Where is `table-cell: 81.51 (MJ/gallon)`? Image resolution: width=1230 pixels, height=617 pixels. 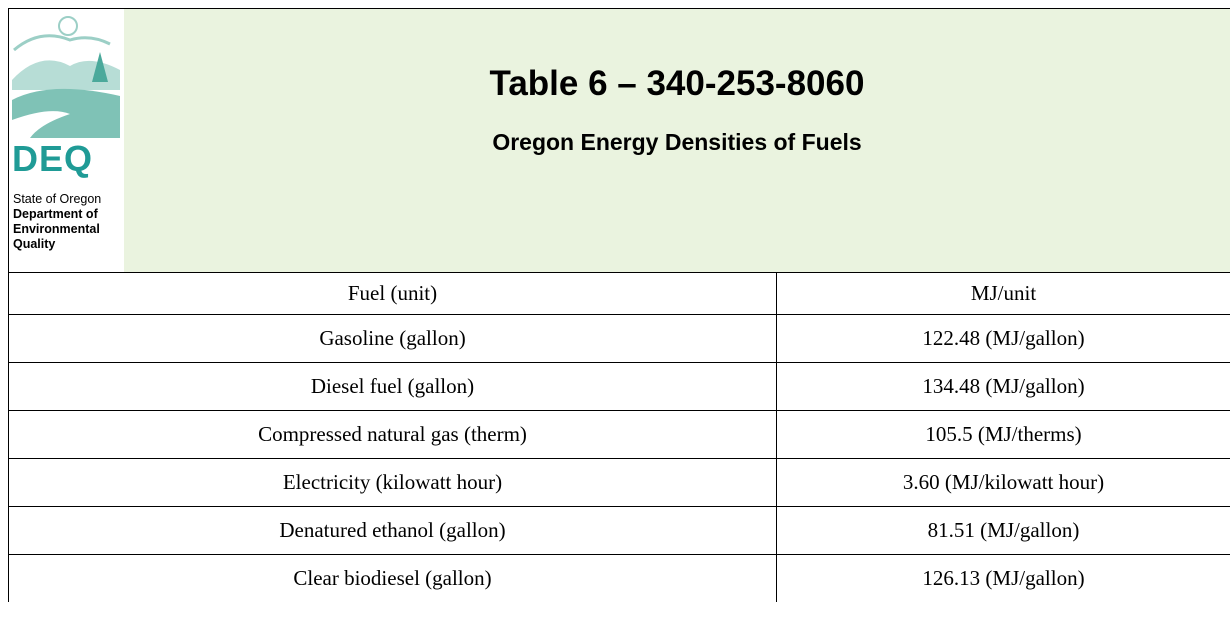
table-cell: 81.51 (MJ/gallon) is located at coordinates (1003, 530).